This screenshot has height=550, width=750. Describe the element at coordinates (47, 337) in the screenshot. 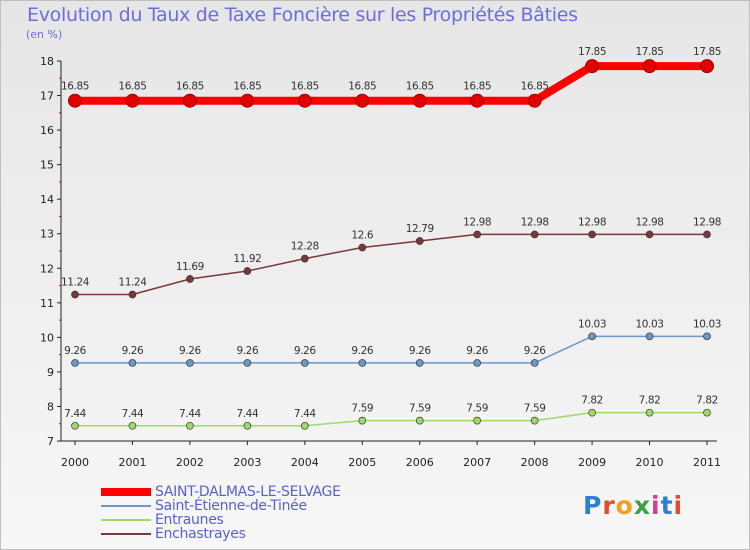

I see `y-tick-label: 10` at that location.